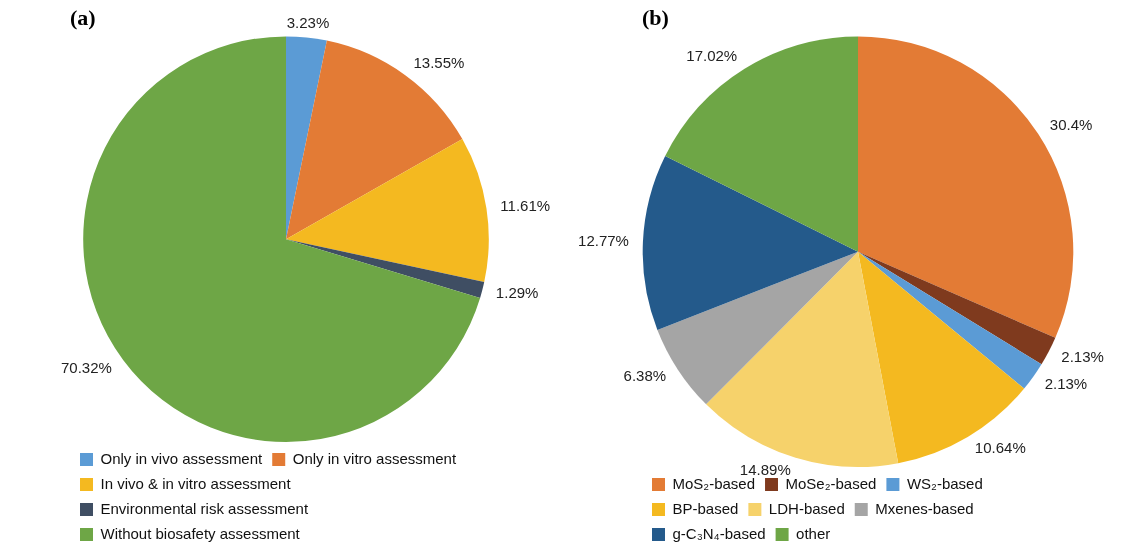 The width and height of the screenshot is (1145, 552). I want to click on legend-label: Mxenes-based, so click(924, 508).